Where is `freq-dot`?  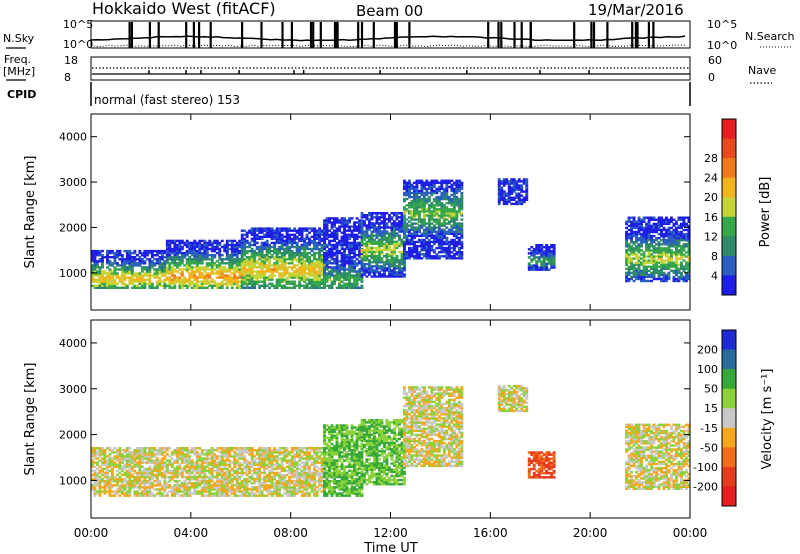
freq-dot is located at coordinates (149, 72).